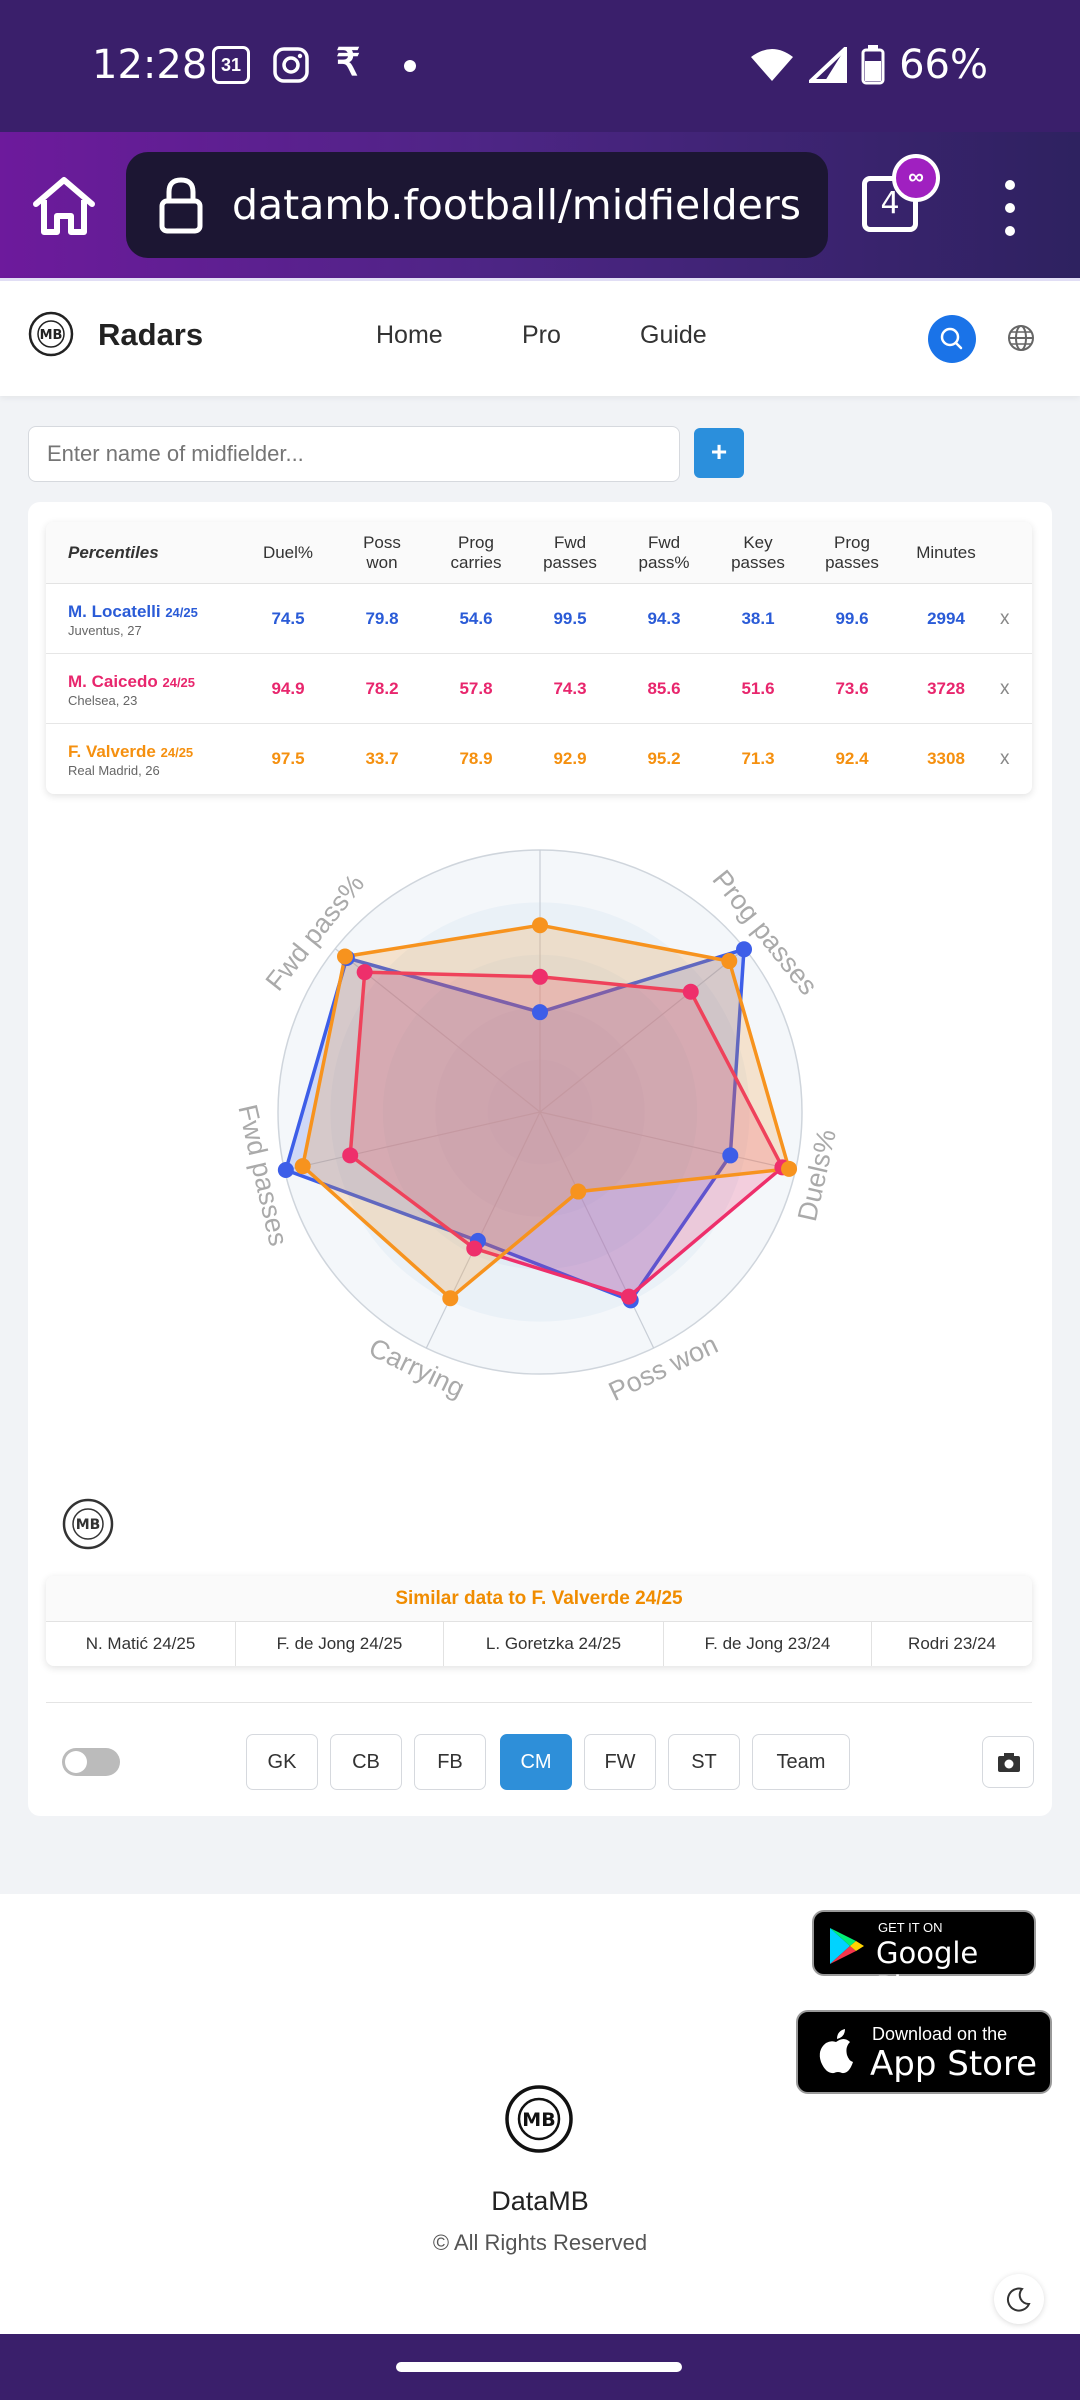  Describe the element at coordinates (946, 688) in the screenshot. I see `table-cell: 3728` at that location.